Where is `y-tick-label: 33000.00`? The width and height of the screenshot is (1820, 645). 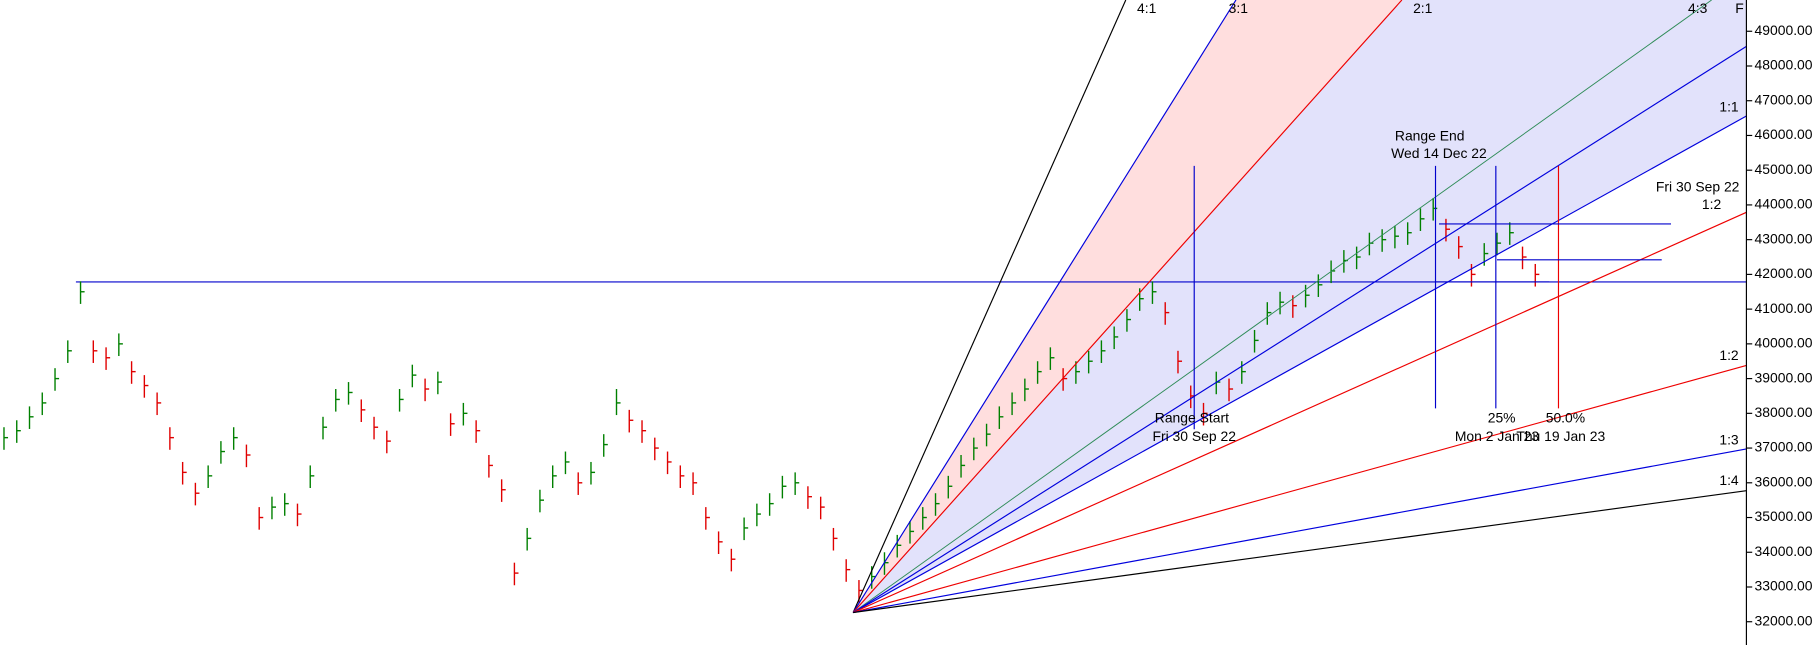
y-tick-label: 33000.00 is located at coordinates (1784, 586).